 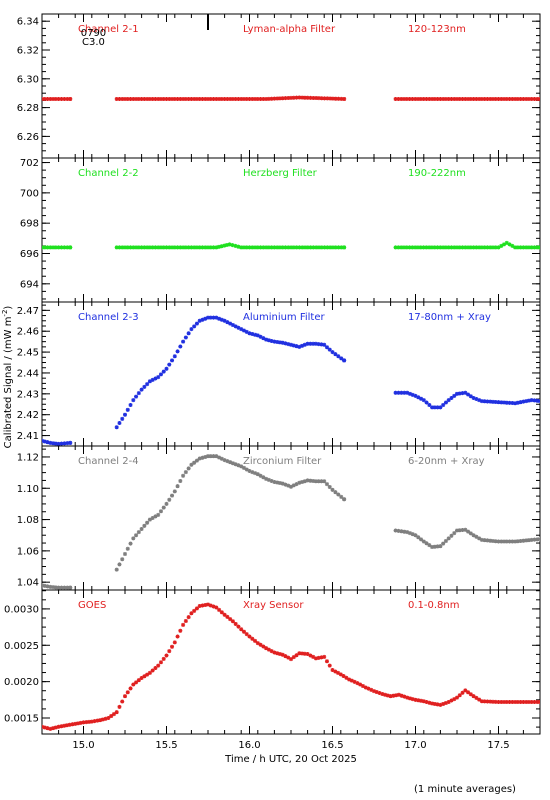 What do you see at coordinates (28, 457) in the screenshot?
I see `y-tick-label: 1.12` at bounding box center [28, 457].